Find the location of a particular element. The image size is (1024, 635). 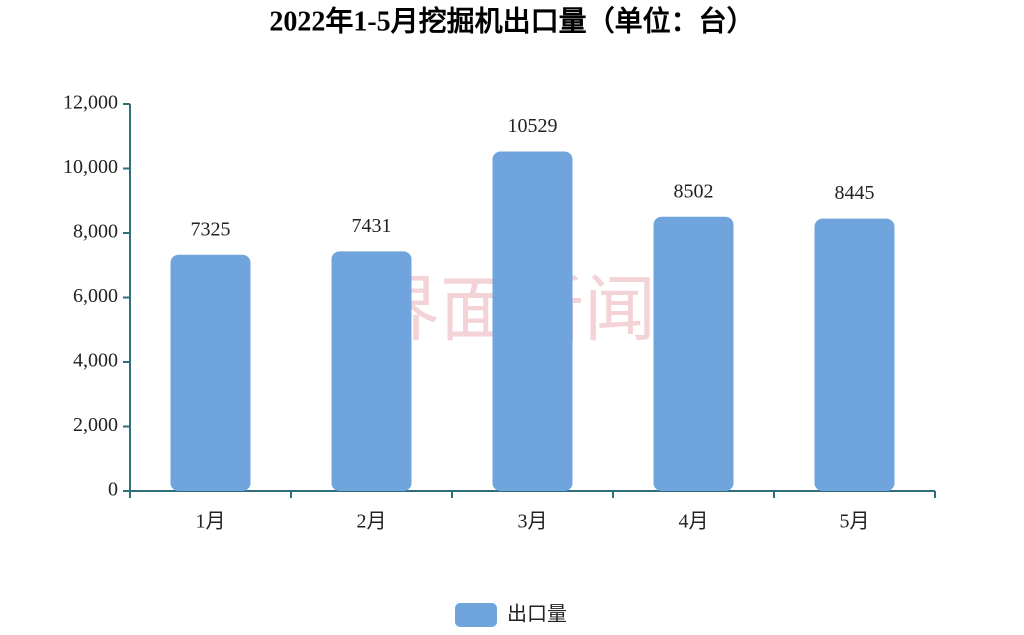

value-label: 7431 is located at coordinates (372, 226).